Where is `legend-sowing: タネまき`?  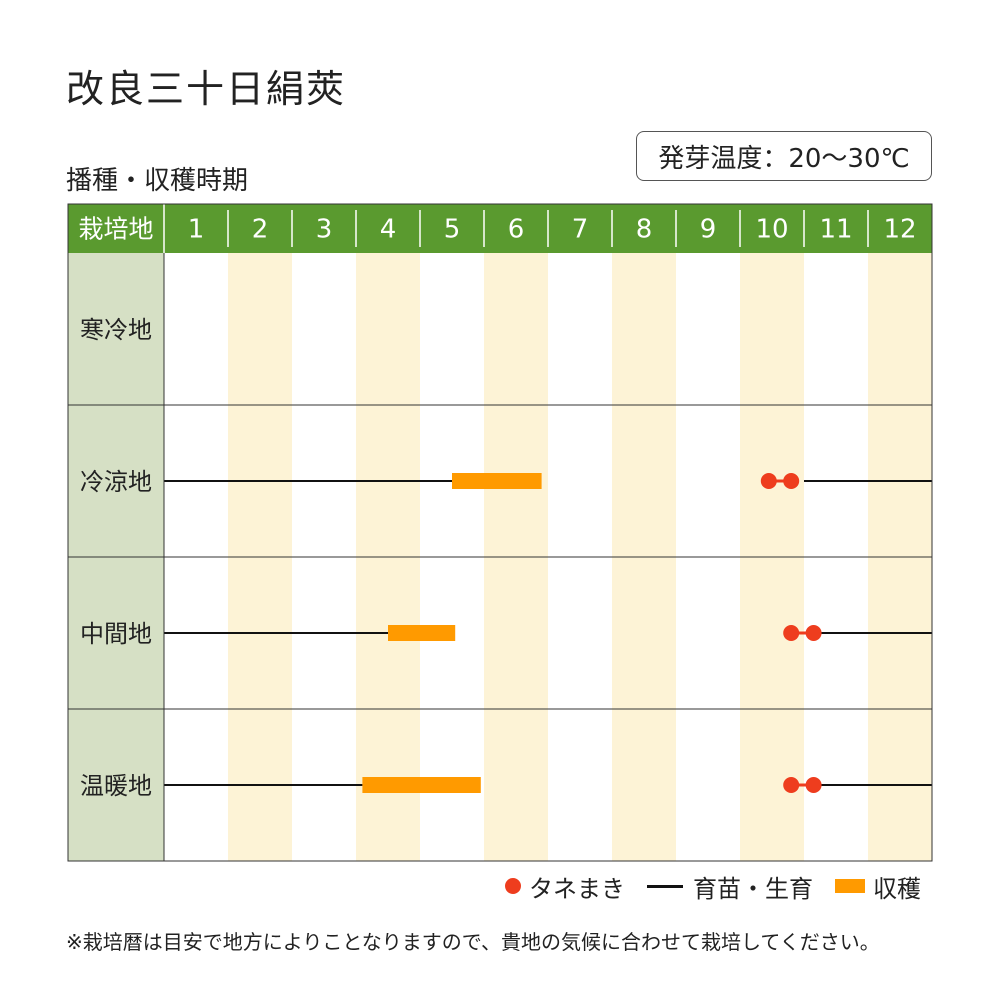
legend-sowing: タネまき is located at coordinates (565, 886).